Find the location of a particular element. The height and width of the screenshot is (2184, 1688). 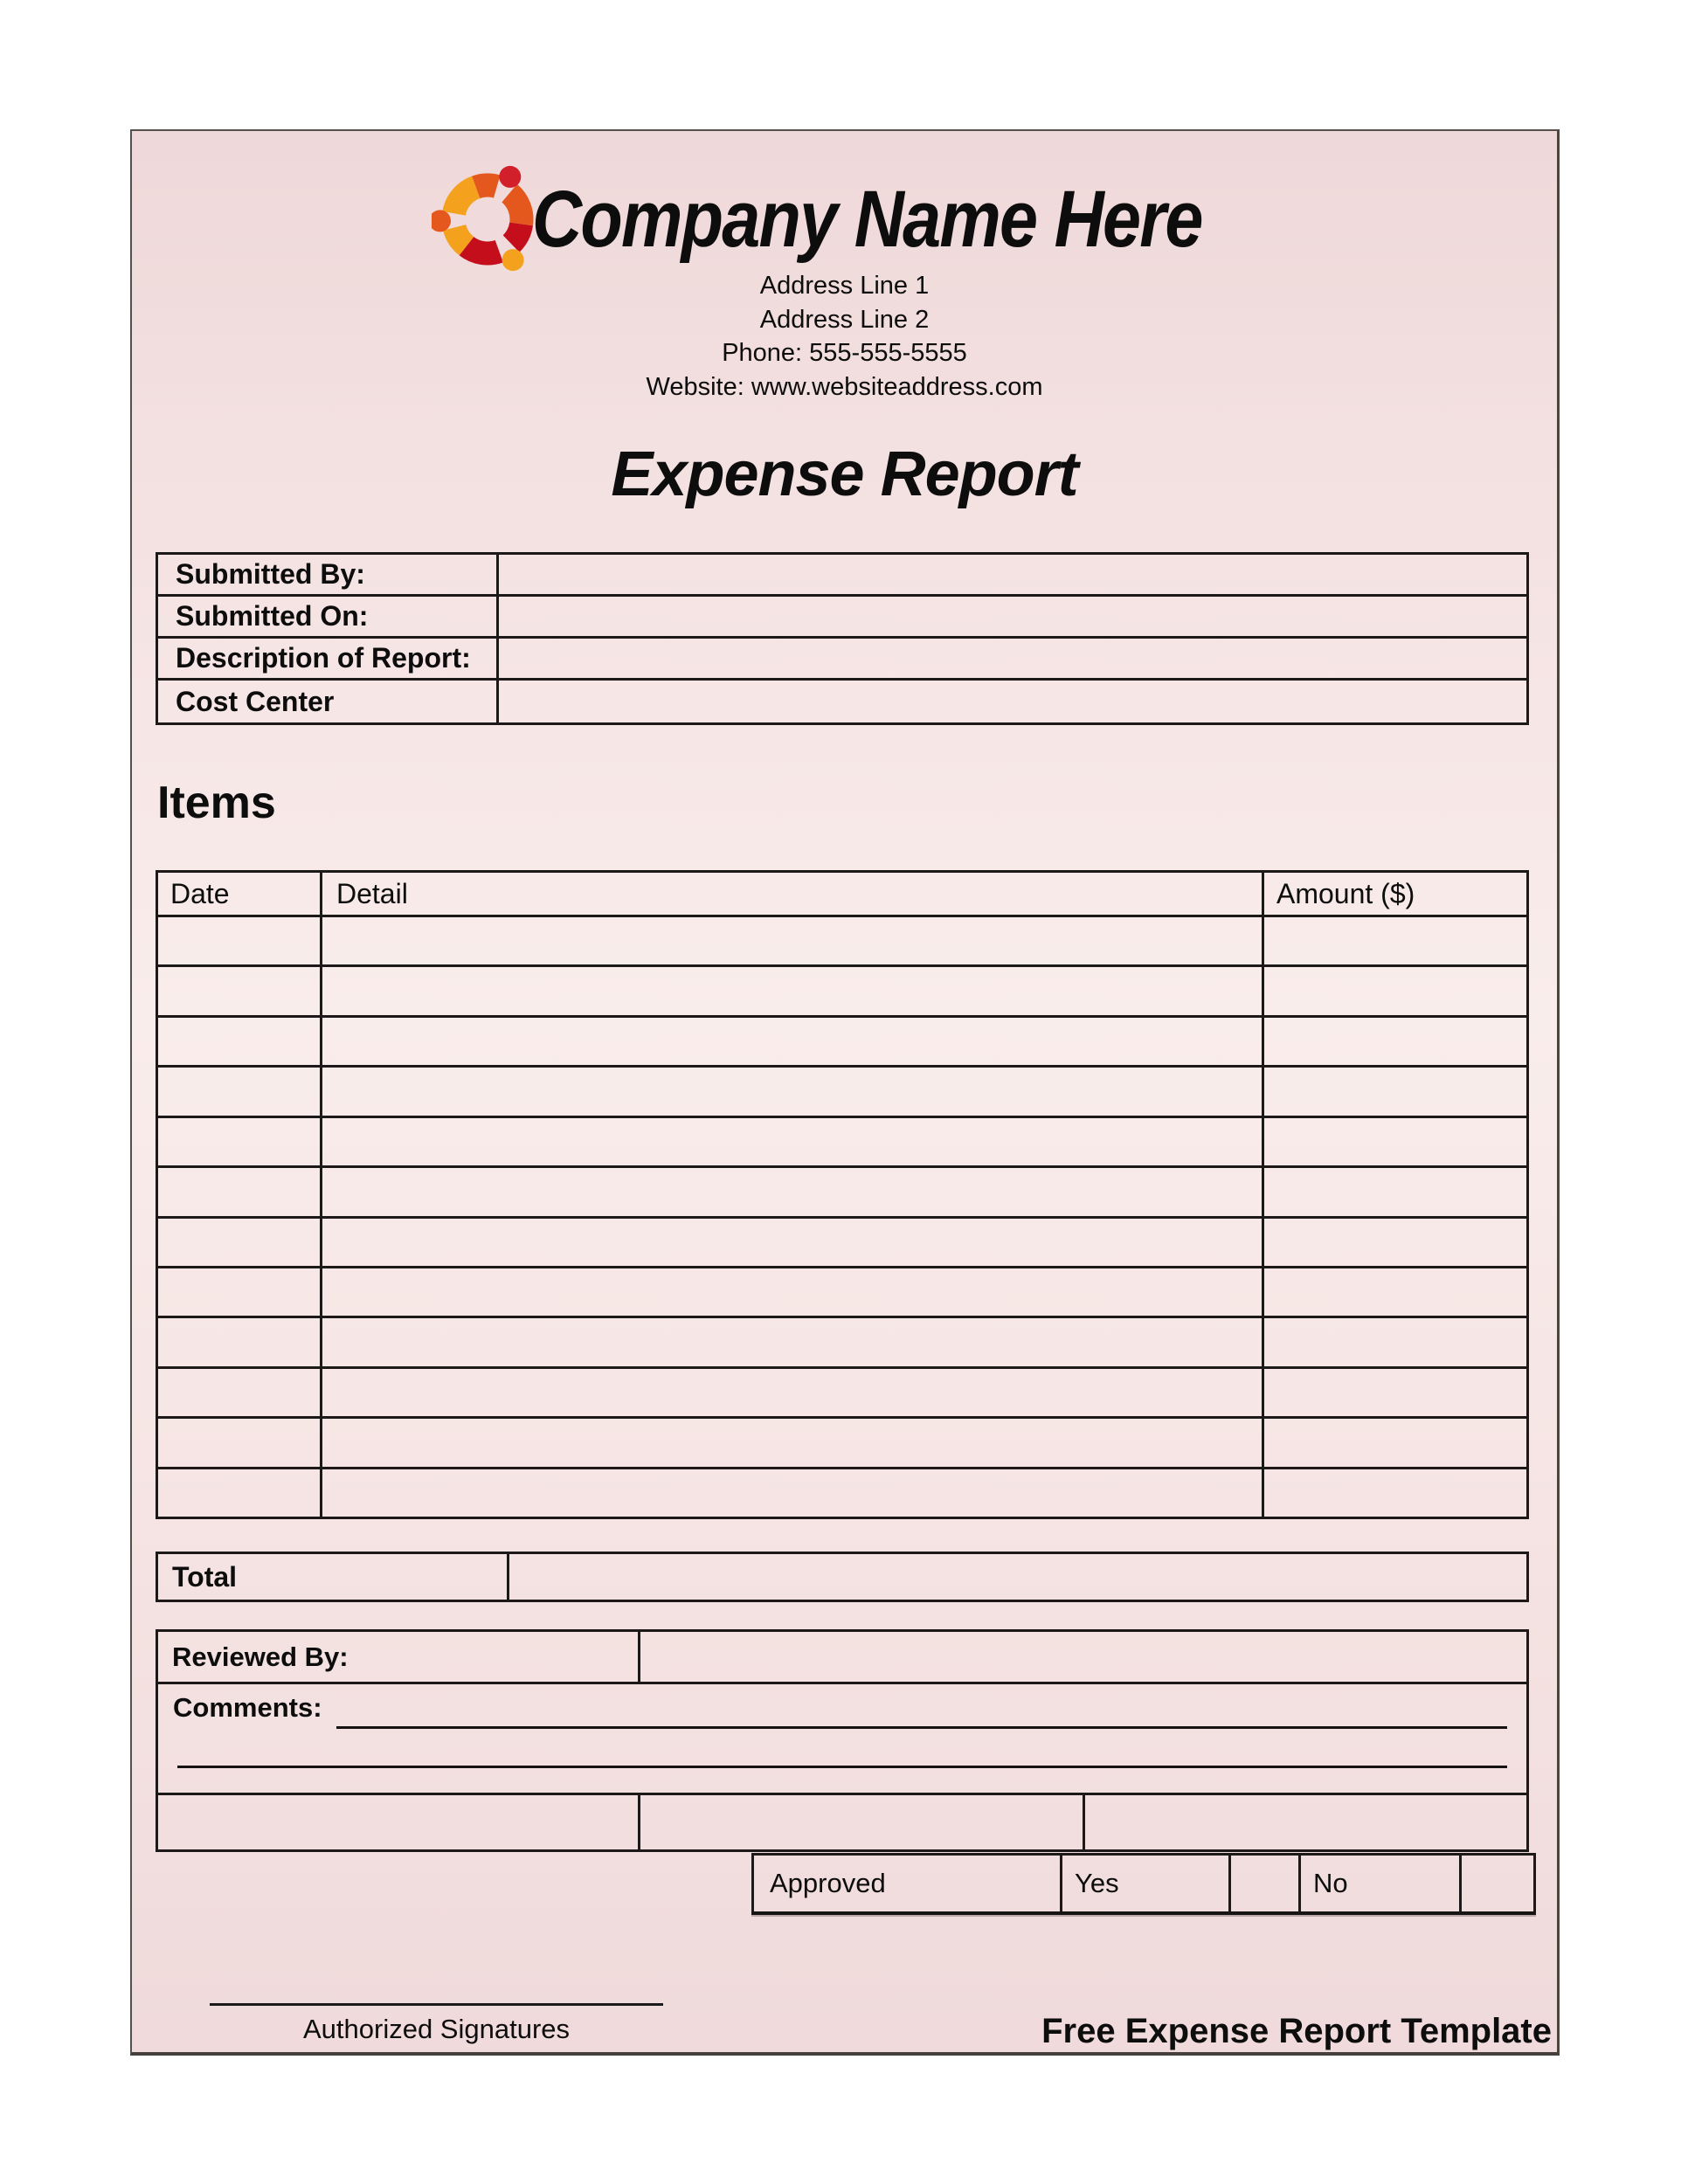

reviewed-by-field is located at coordinates (1083, 1657).